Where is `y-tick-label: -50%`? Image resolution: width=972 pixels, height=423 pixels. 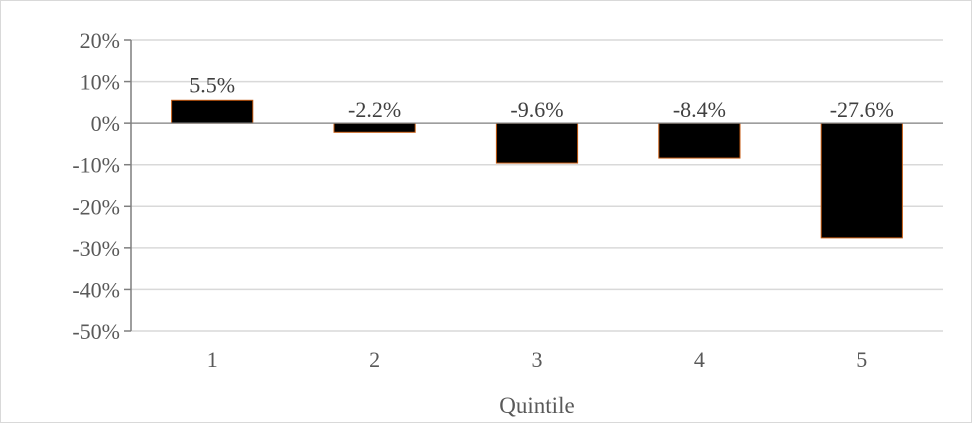 y-tick-label: -50% is located at coordinates (96, 331).